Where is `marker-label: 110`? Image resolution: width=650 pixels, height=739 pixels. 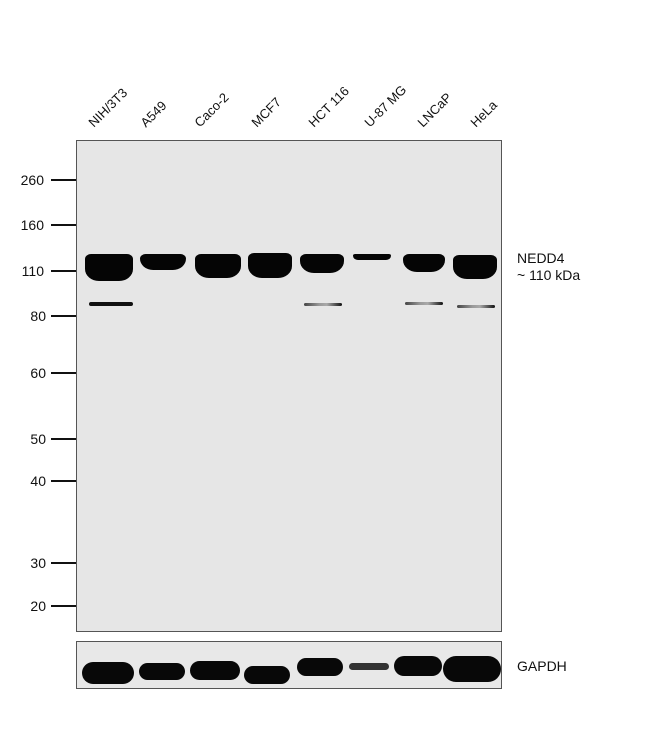 marker-label: 110 is located at coordinates (32, 271).